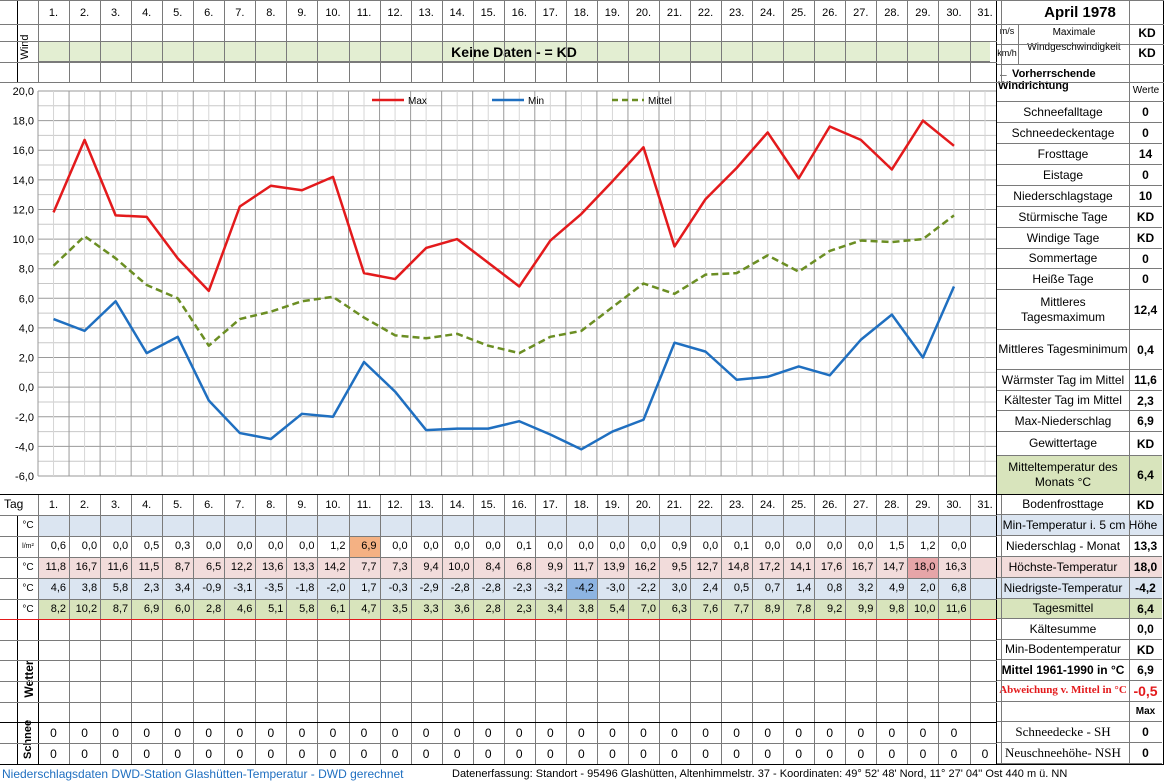 This screenshot has height=784, width=1165. What do you see at coordinates (178, 13) in the screenshot?
I see `header-day: 5.` at bounding box center [178, 13].